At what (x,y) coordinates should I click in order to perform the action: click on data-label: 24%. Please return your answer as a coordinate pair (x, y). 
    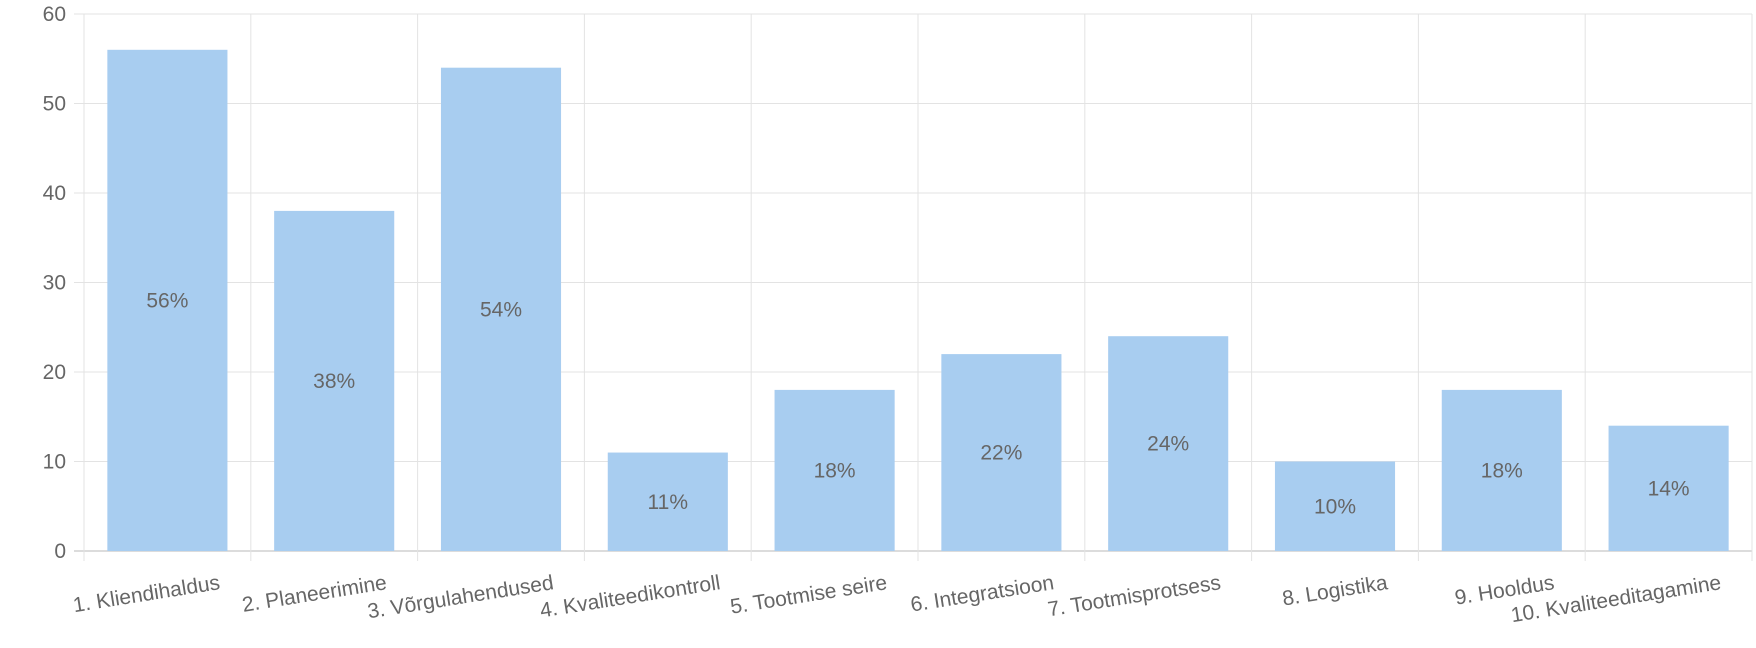
    Looking at the image, I should click on (1168, 444).